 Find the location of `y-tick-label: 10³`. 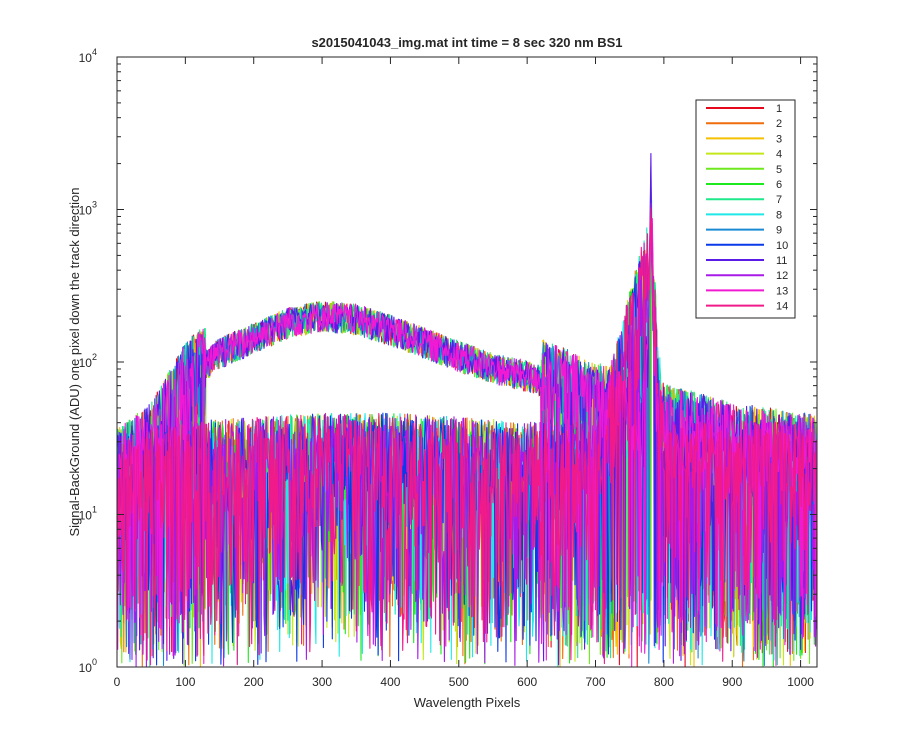

y-tick-label: 10³ is located at coordinates (88, 209).